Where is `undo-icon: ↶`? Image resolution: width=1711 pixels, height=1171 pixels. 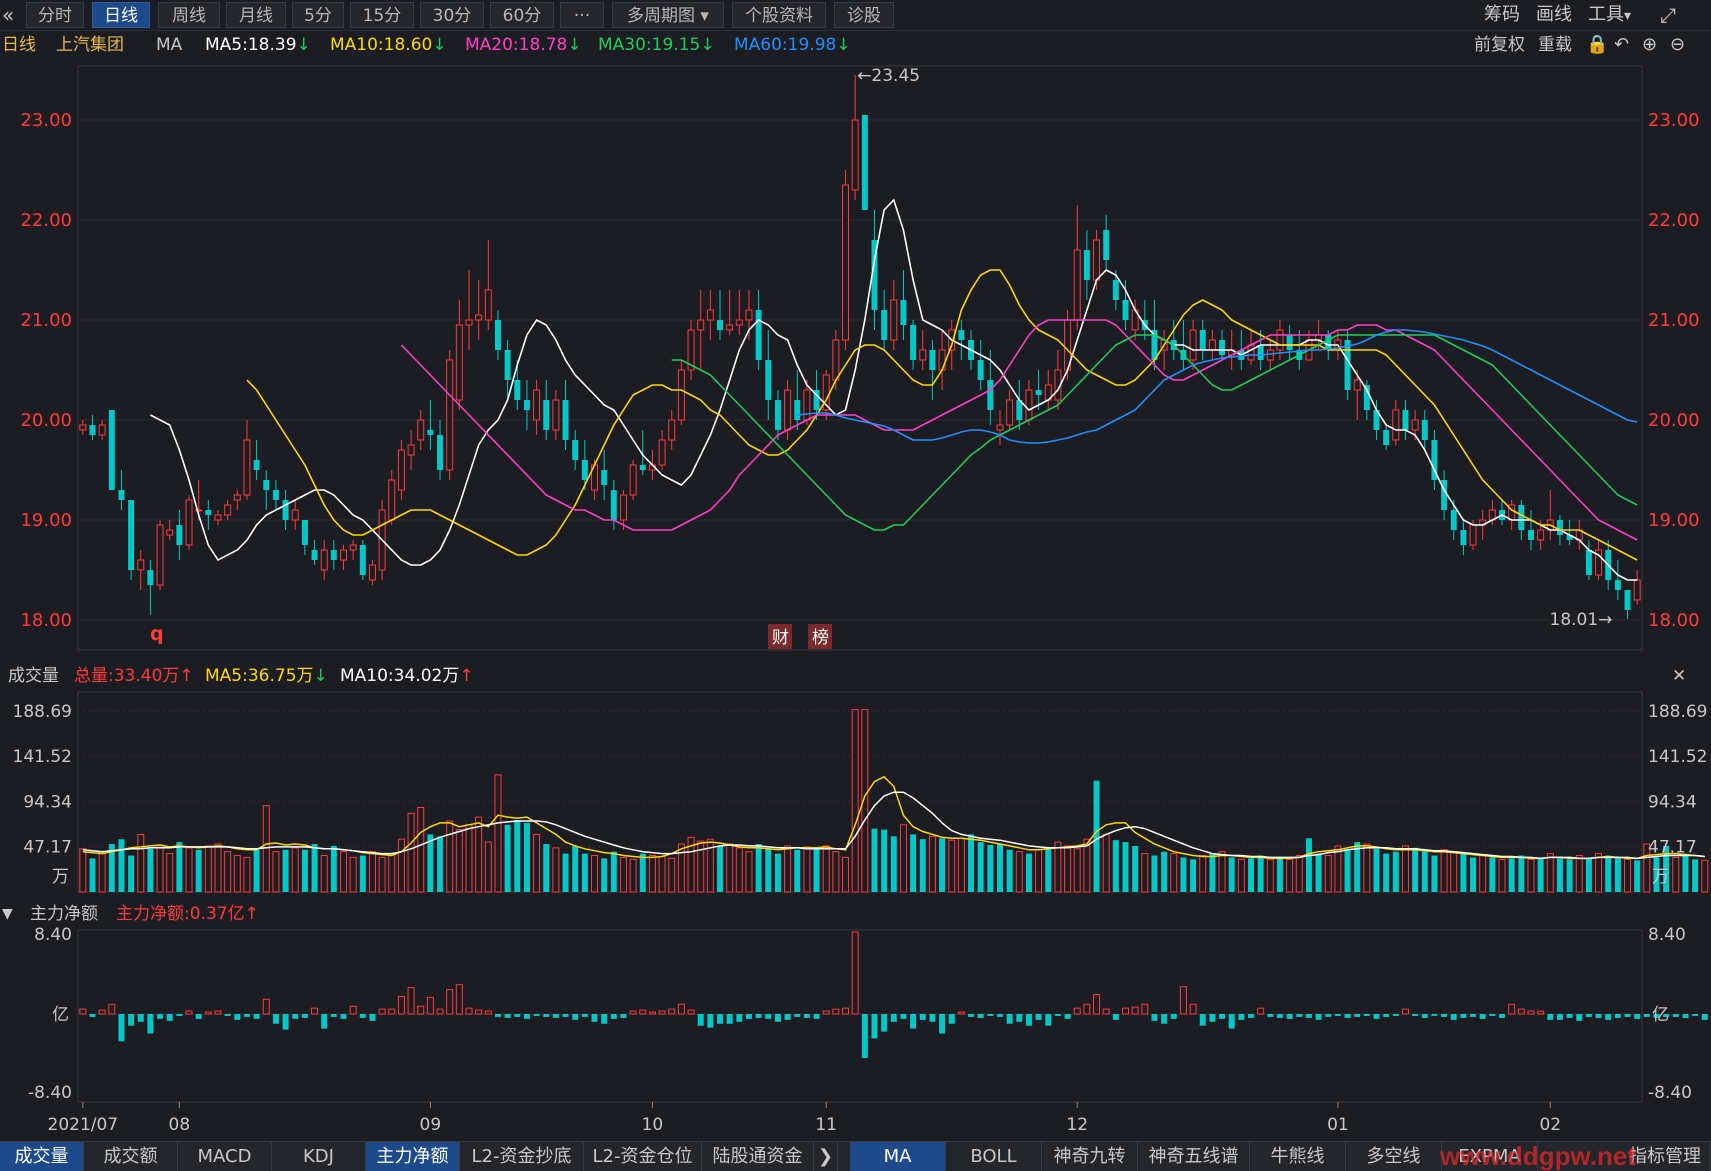 undo-icon: ↶ is located at coordinates (1622, 44).